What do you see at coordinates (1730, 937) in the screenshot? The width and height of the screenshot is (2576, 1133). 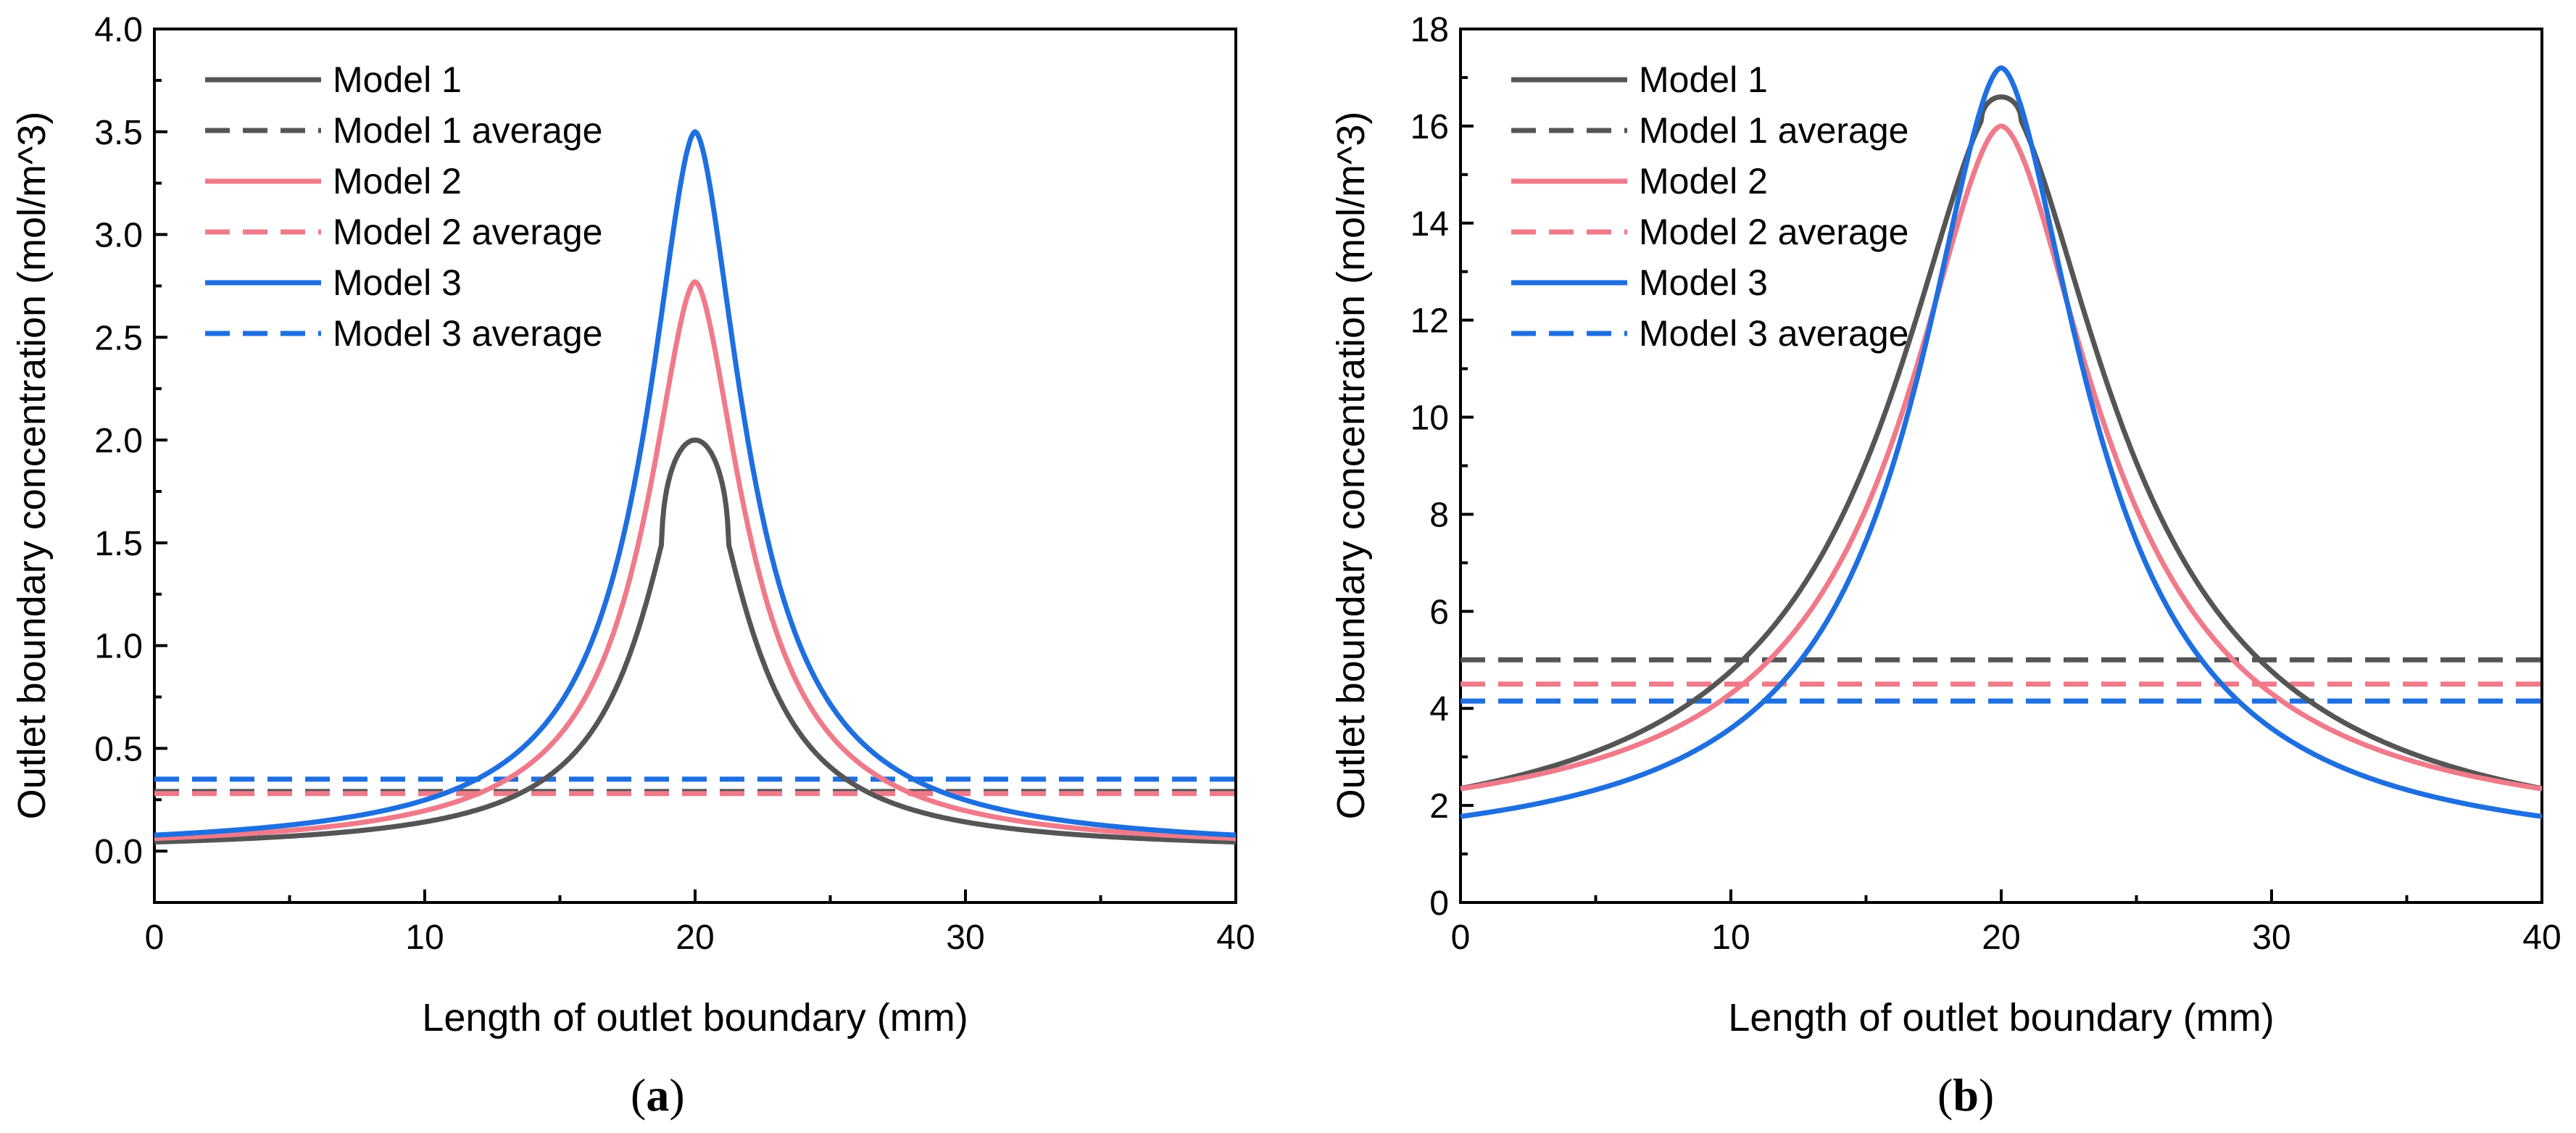 I see `chart-b-xtick-label: 10` at bounding box center [1730, 937].